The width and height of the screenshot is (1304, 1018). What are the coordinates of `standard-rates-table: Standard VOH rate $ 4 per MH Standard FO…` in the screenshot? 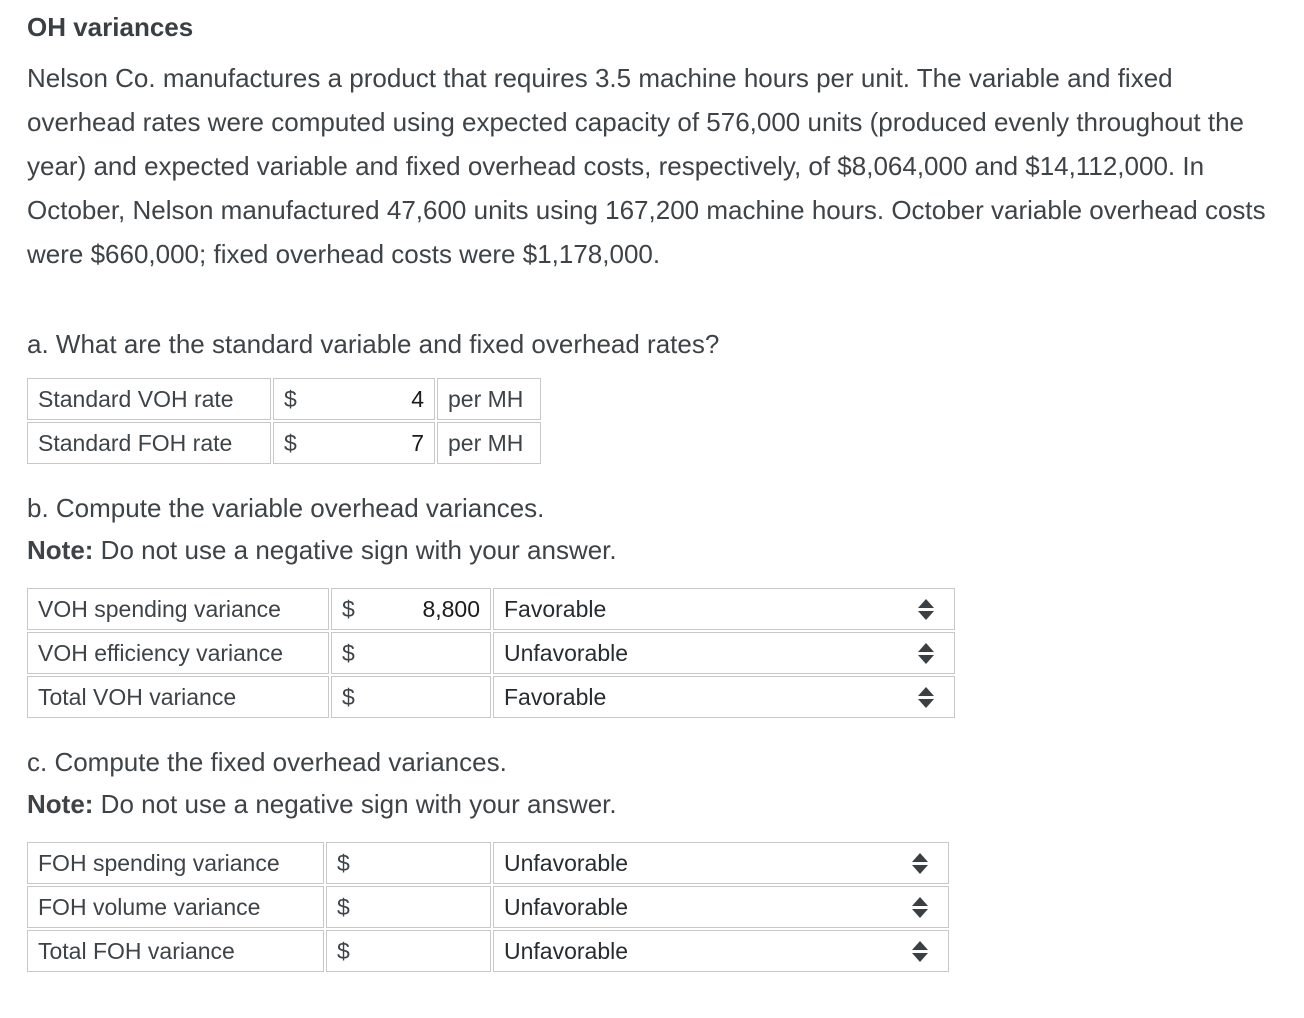 It's located at (284, 421).